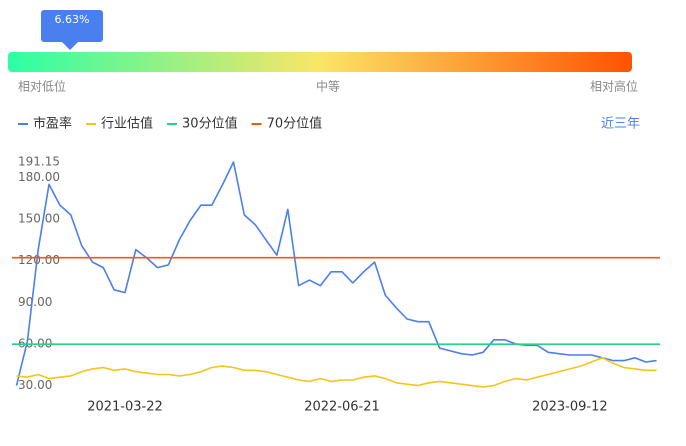 This screenshot has height=446, width=686. Describe the element at coordinates (39, 219) in the screenshot. I see `y-tick-label: 150.00` at that location.